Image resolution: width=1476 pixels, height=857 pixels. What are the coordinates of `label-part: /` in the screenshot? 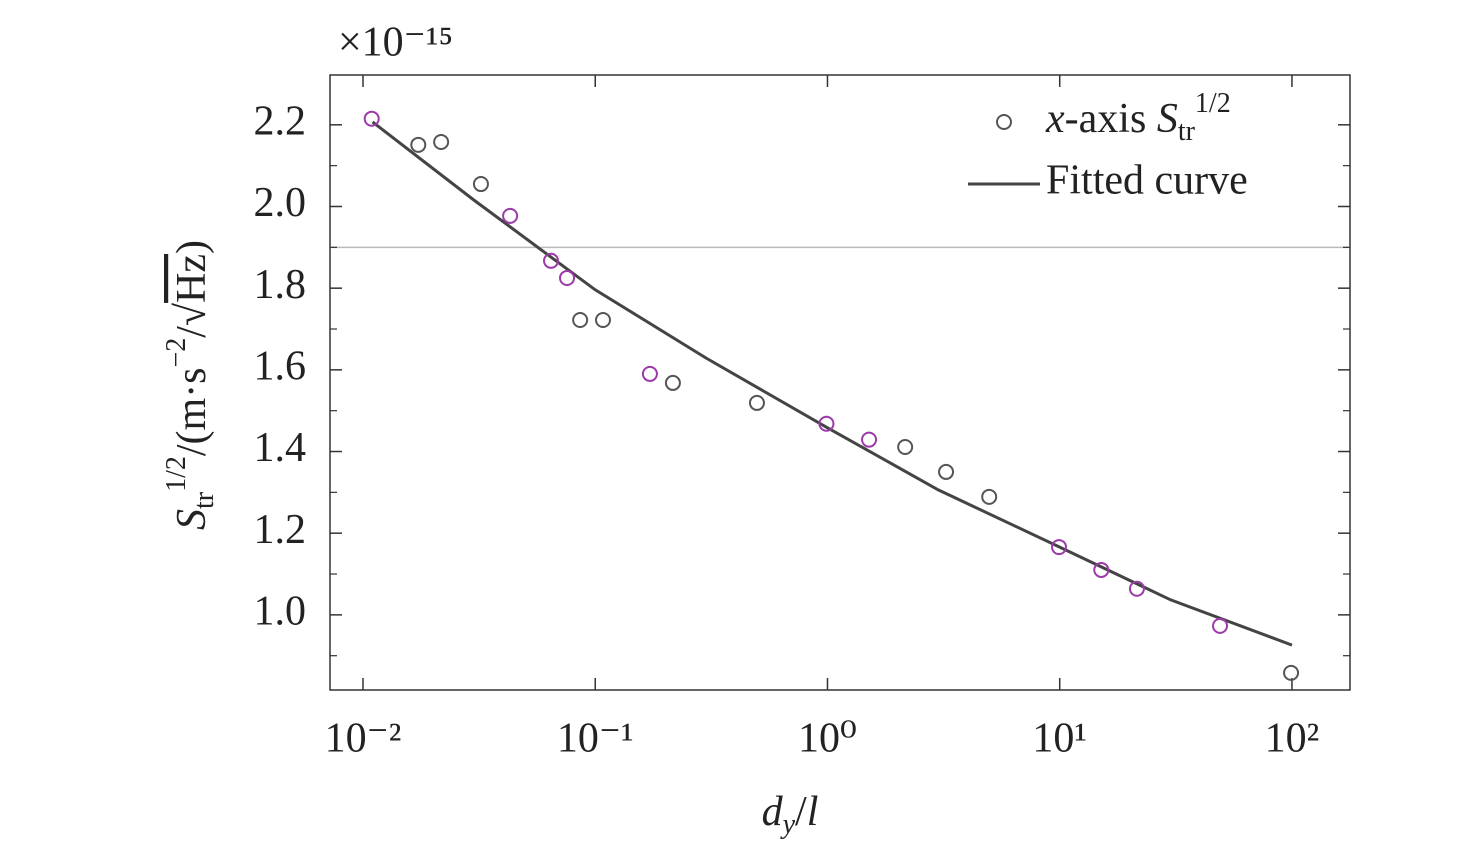 It's located at (801, 812).